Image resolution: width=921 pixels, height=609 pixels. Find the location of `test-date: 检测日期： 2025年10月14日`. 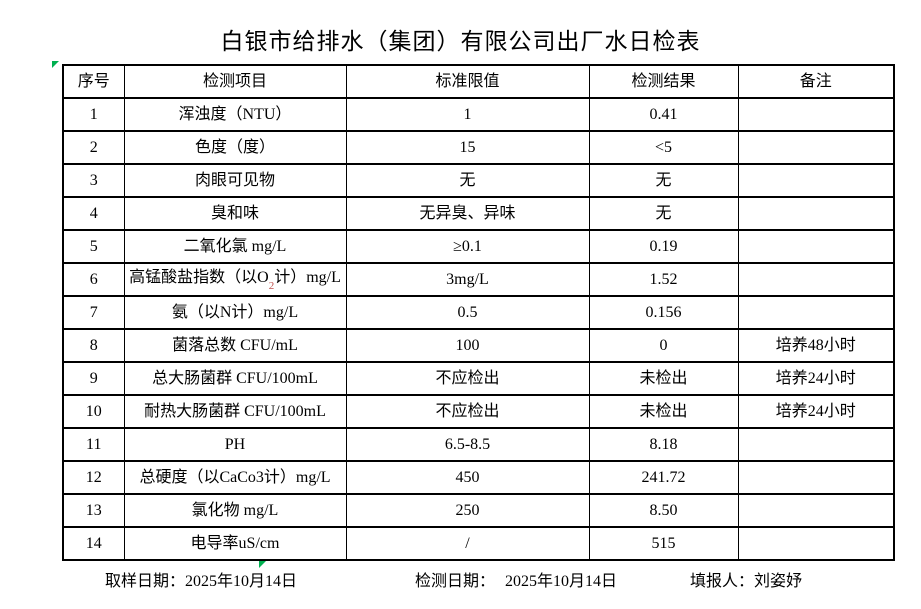

test-date: 检测日期： 2025年10月14日 is located at coordinates (516, 579).